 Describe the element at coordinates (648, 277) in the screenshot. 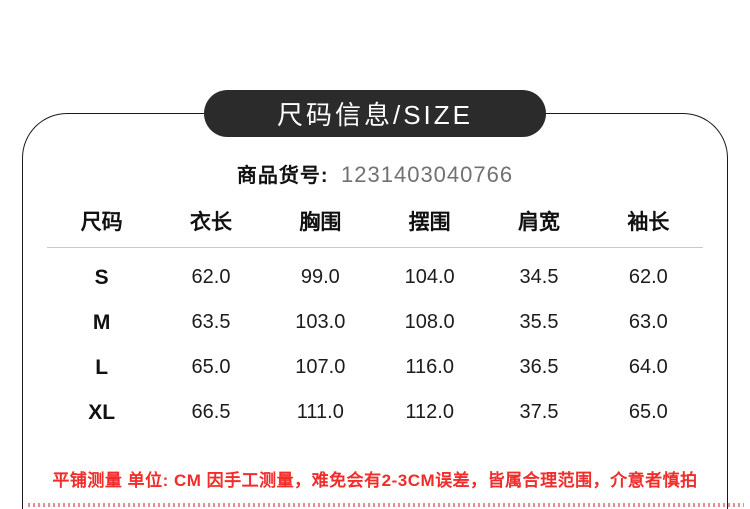

I see `sleeve-value: 62.0` at that location.